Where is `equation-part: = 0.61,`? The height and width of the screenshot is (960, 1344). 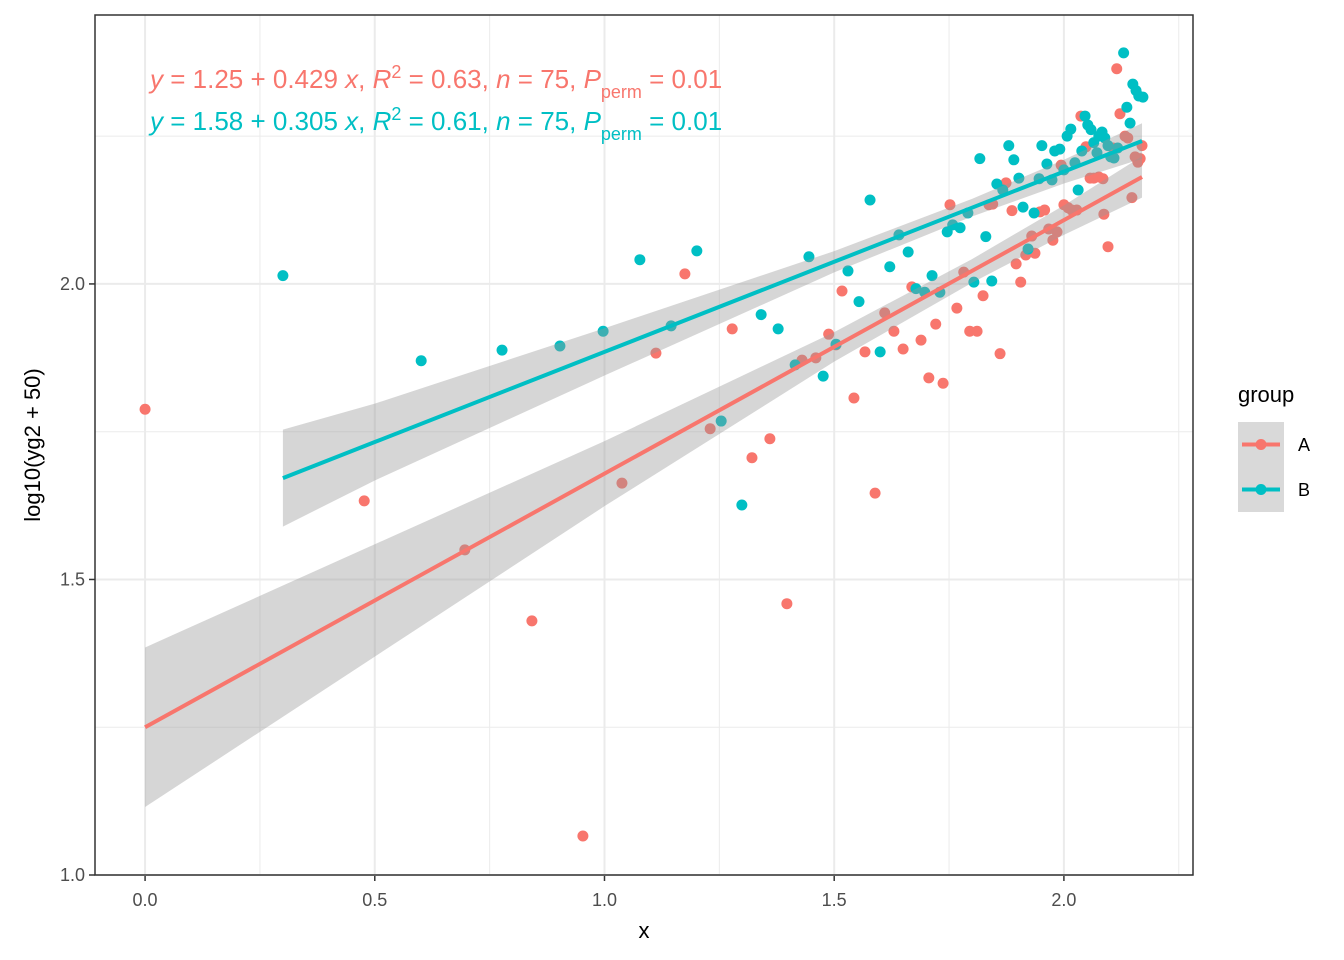 equation-part: = 0.61, is located at coordinates (448, 121).